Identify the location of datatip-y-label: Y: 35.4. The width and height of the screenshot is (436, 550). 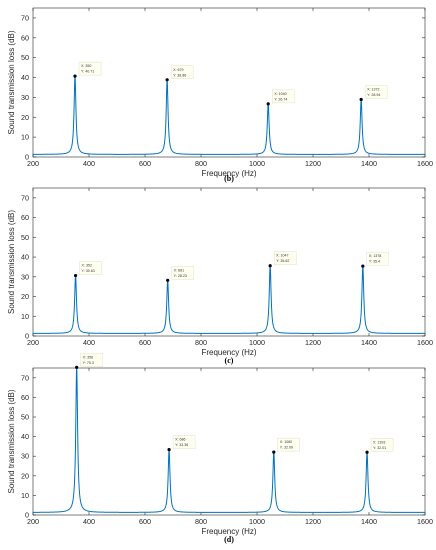
(374, 262).